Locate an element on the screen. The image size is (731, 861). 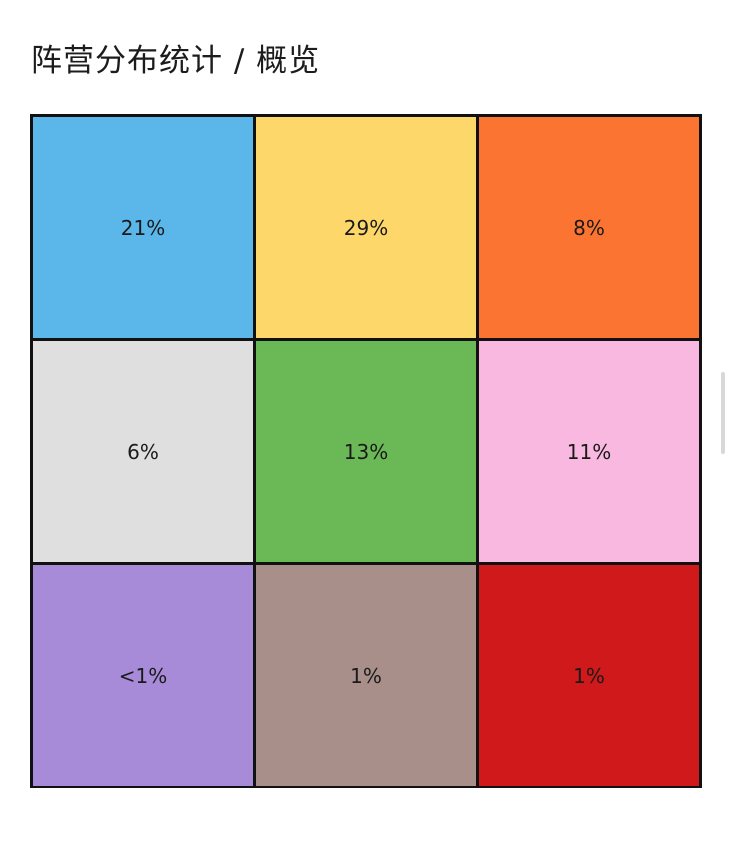
cell-percentage: 11% is located at coordinates (589, 451).